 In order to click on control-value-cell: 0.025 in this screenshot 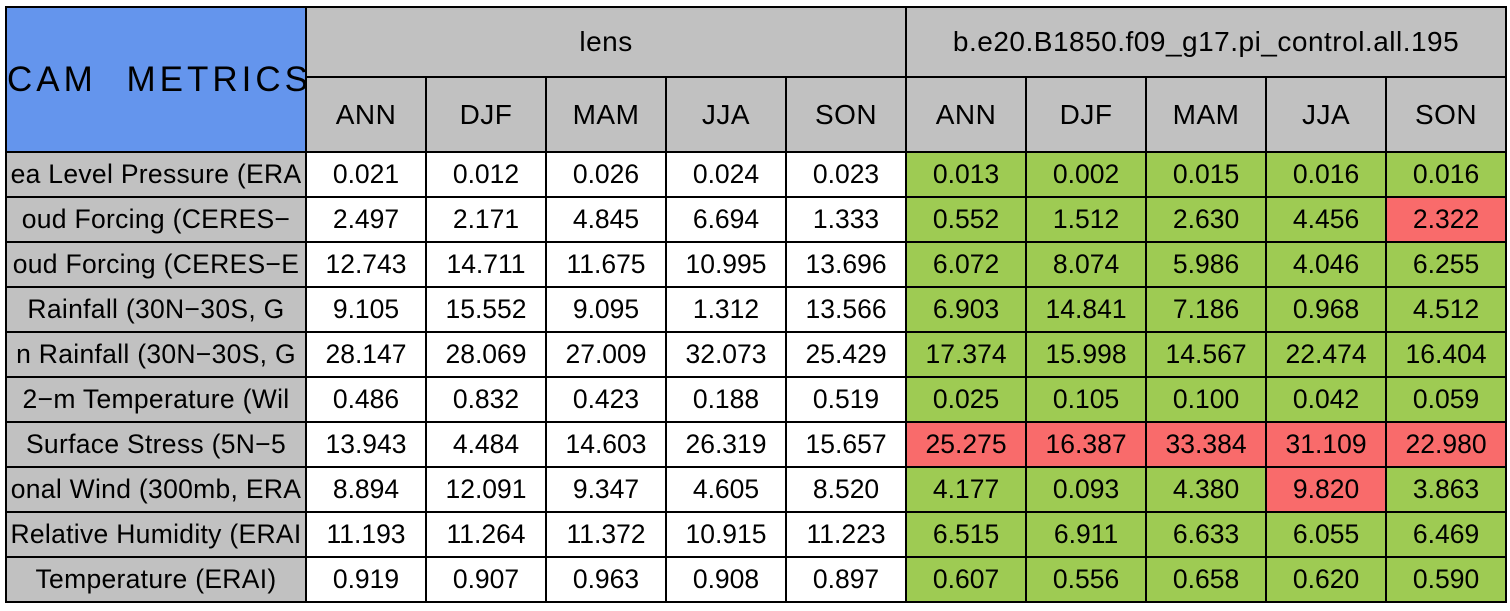, I will do `click(966, 399)`.